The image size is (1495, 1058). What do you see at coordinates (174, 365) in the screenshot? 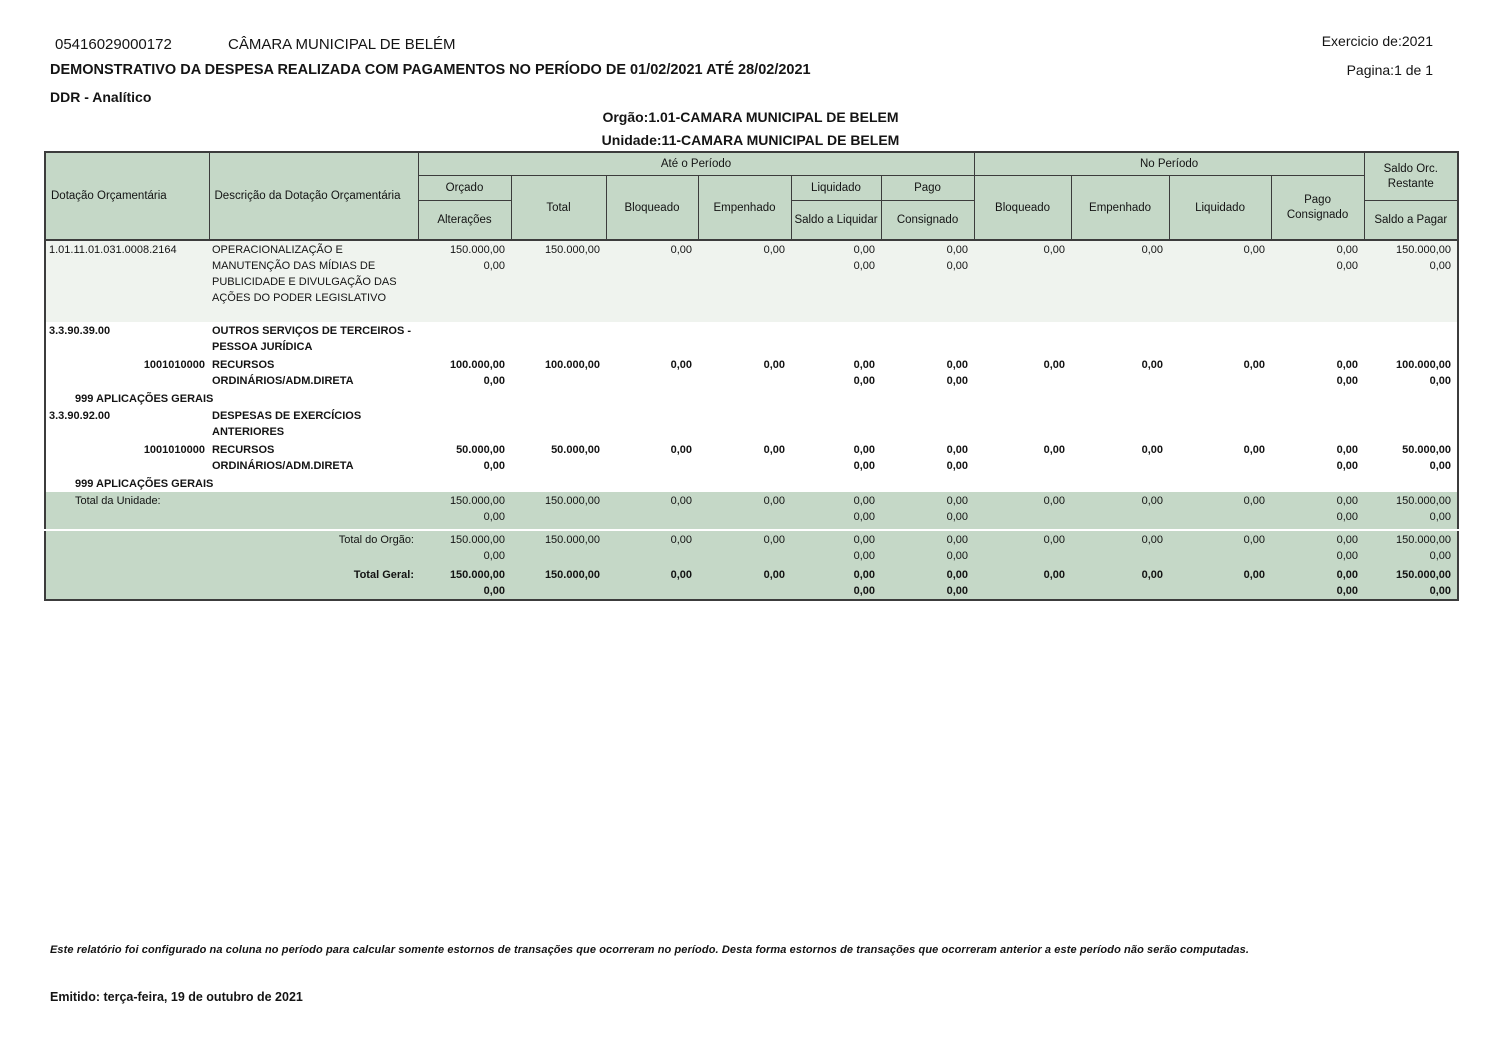
I see `cell-code: 1001010000` at bounding box center [174, 365].